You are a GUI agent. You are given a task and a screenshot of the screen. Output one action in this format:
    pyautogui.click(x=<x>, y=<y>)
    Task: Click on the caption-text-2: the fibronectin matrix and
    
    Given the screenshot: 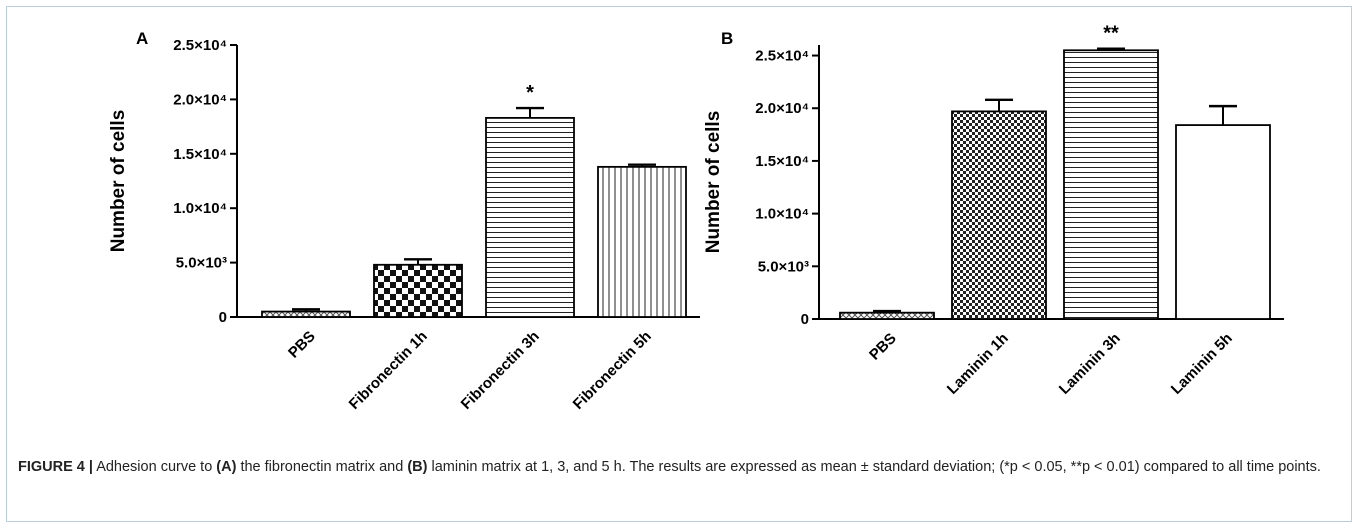 What is the action you would take?
    pyautogui.click(x=322, y=467)
    